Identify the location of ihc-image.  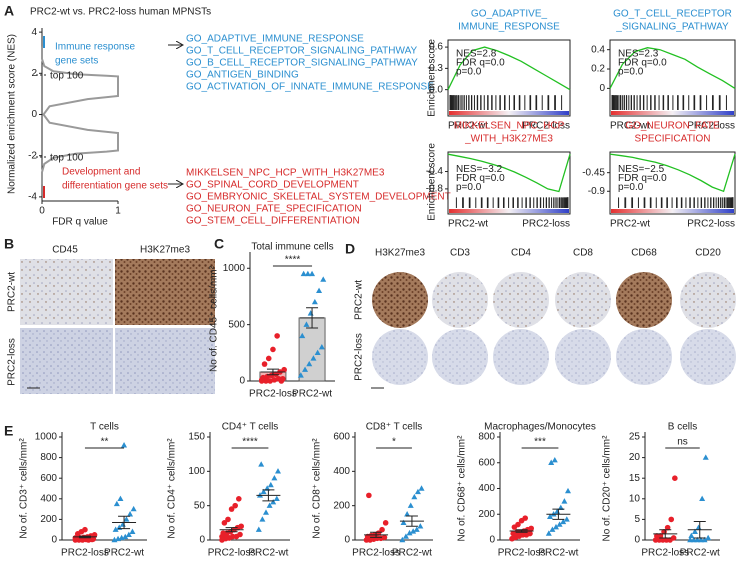
(66, 361).